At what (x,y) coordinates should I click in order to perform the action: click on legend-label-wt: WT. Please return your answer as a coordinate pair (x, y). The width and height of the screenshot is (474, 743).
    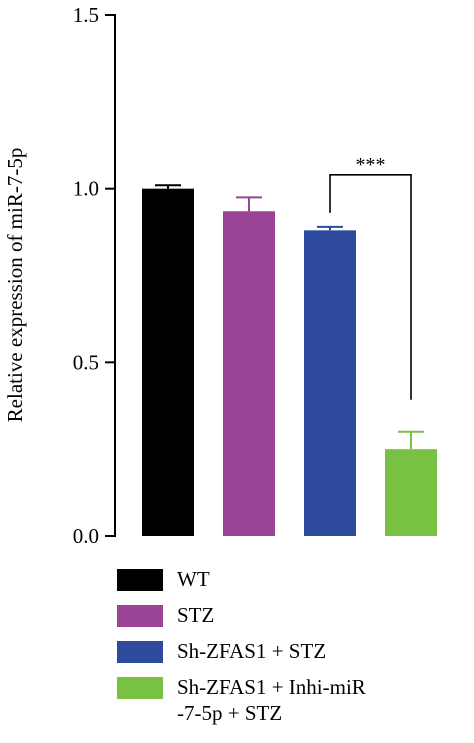
    Looking at the image, I should click on (193, 579).